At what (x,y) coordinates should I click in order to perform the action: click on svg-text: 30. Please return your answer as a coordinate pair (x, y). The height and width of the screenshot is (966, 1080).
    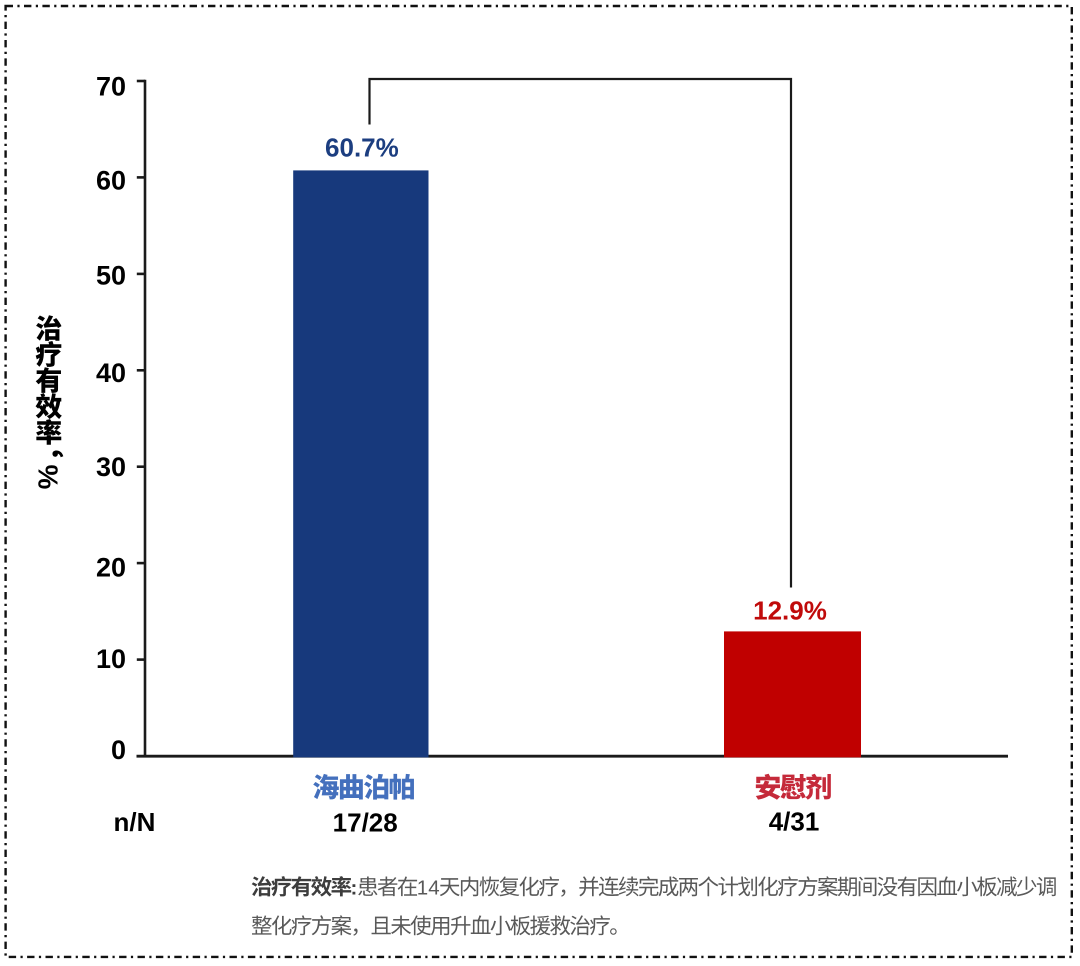
    Looking at the image, I should click on (111, 467).